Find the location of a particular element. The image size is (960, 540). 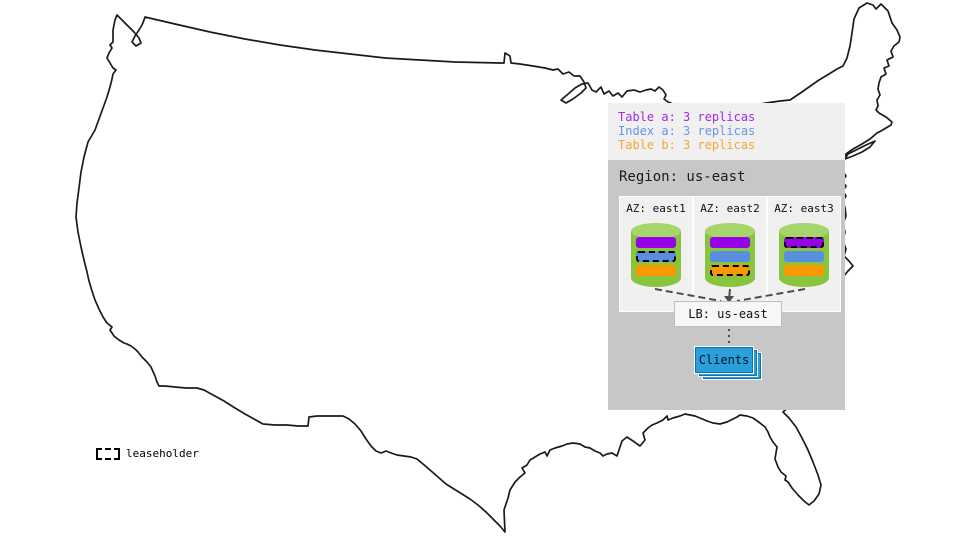

az-box-east1: AZ: east1 is located at coordinates (656, 254).